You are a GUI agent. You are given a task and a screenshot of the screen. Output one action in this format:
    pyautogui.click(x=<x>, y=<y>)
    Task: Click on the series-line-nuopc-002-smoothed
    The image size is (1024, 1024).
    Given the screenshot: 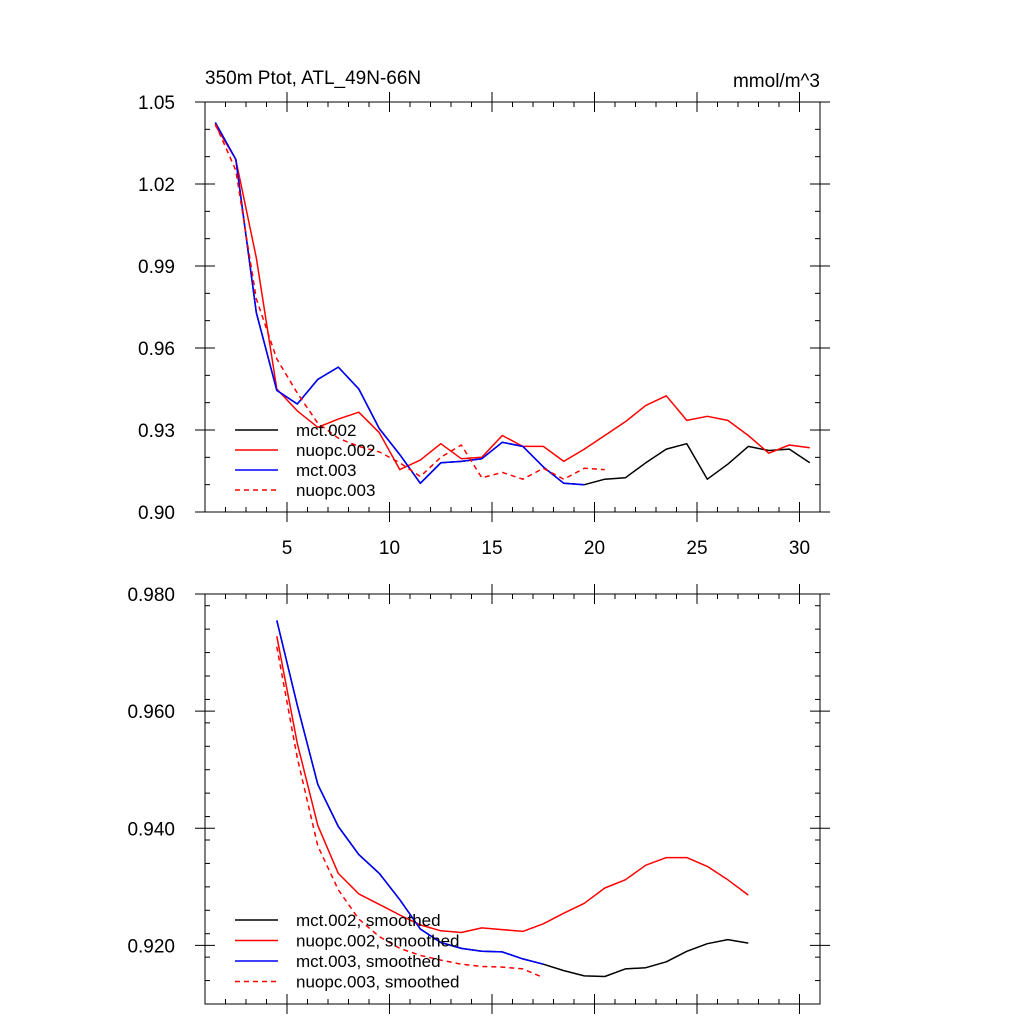 What is the action you would take?
    pyautogui.click(x=512, y=785)
    